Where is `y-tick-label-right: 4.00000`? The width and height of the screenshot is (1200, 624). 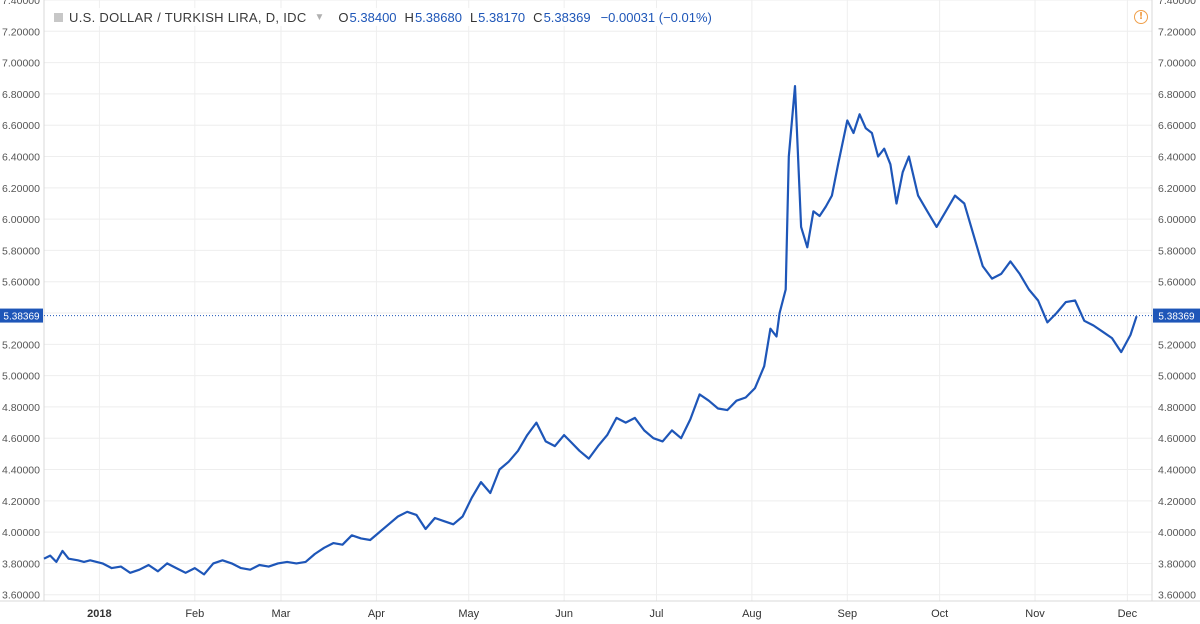
y-tick-label-right: 4.00000 is located at coordinates (1177, 533).